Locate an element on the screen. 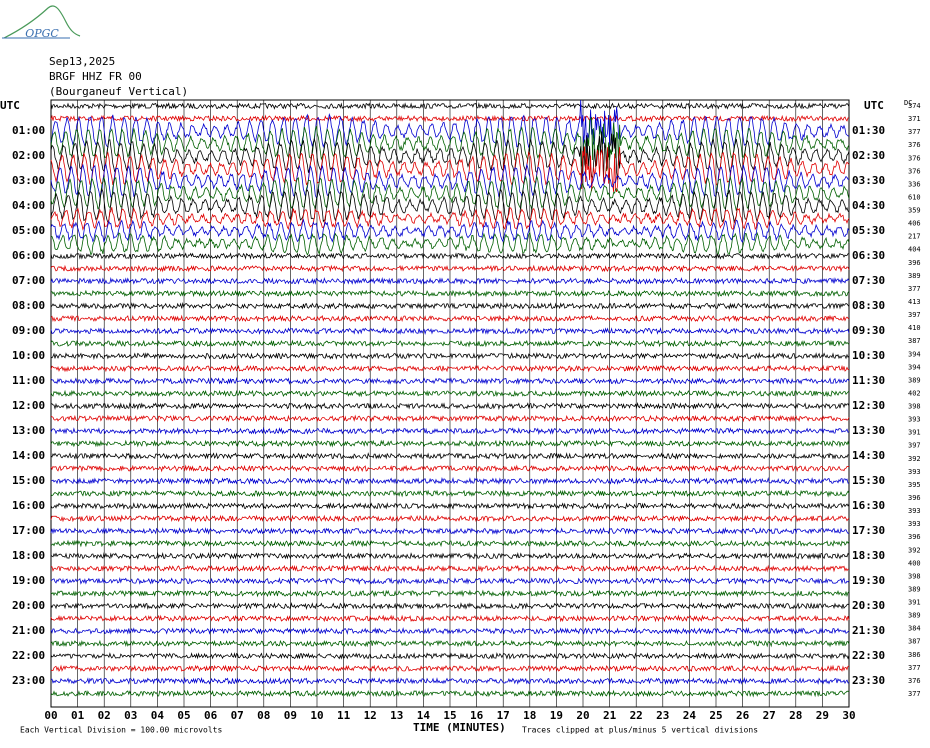 This screenshot has width=930, height=748. right-time-label: 22:30 is located at coordinates (868, 655).